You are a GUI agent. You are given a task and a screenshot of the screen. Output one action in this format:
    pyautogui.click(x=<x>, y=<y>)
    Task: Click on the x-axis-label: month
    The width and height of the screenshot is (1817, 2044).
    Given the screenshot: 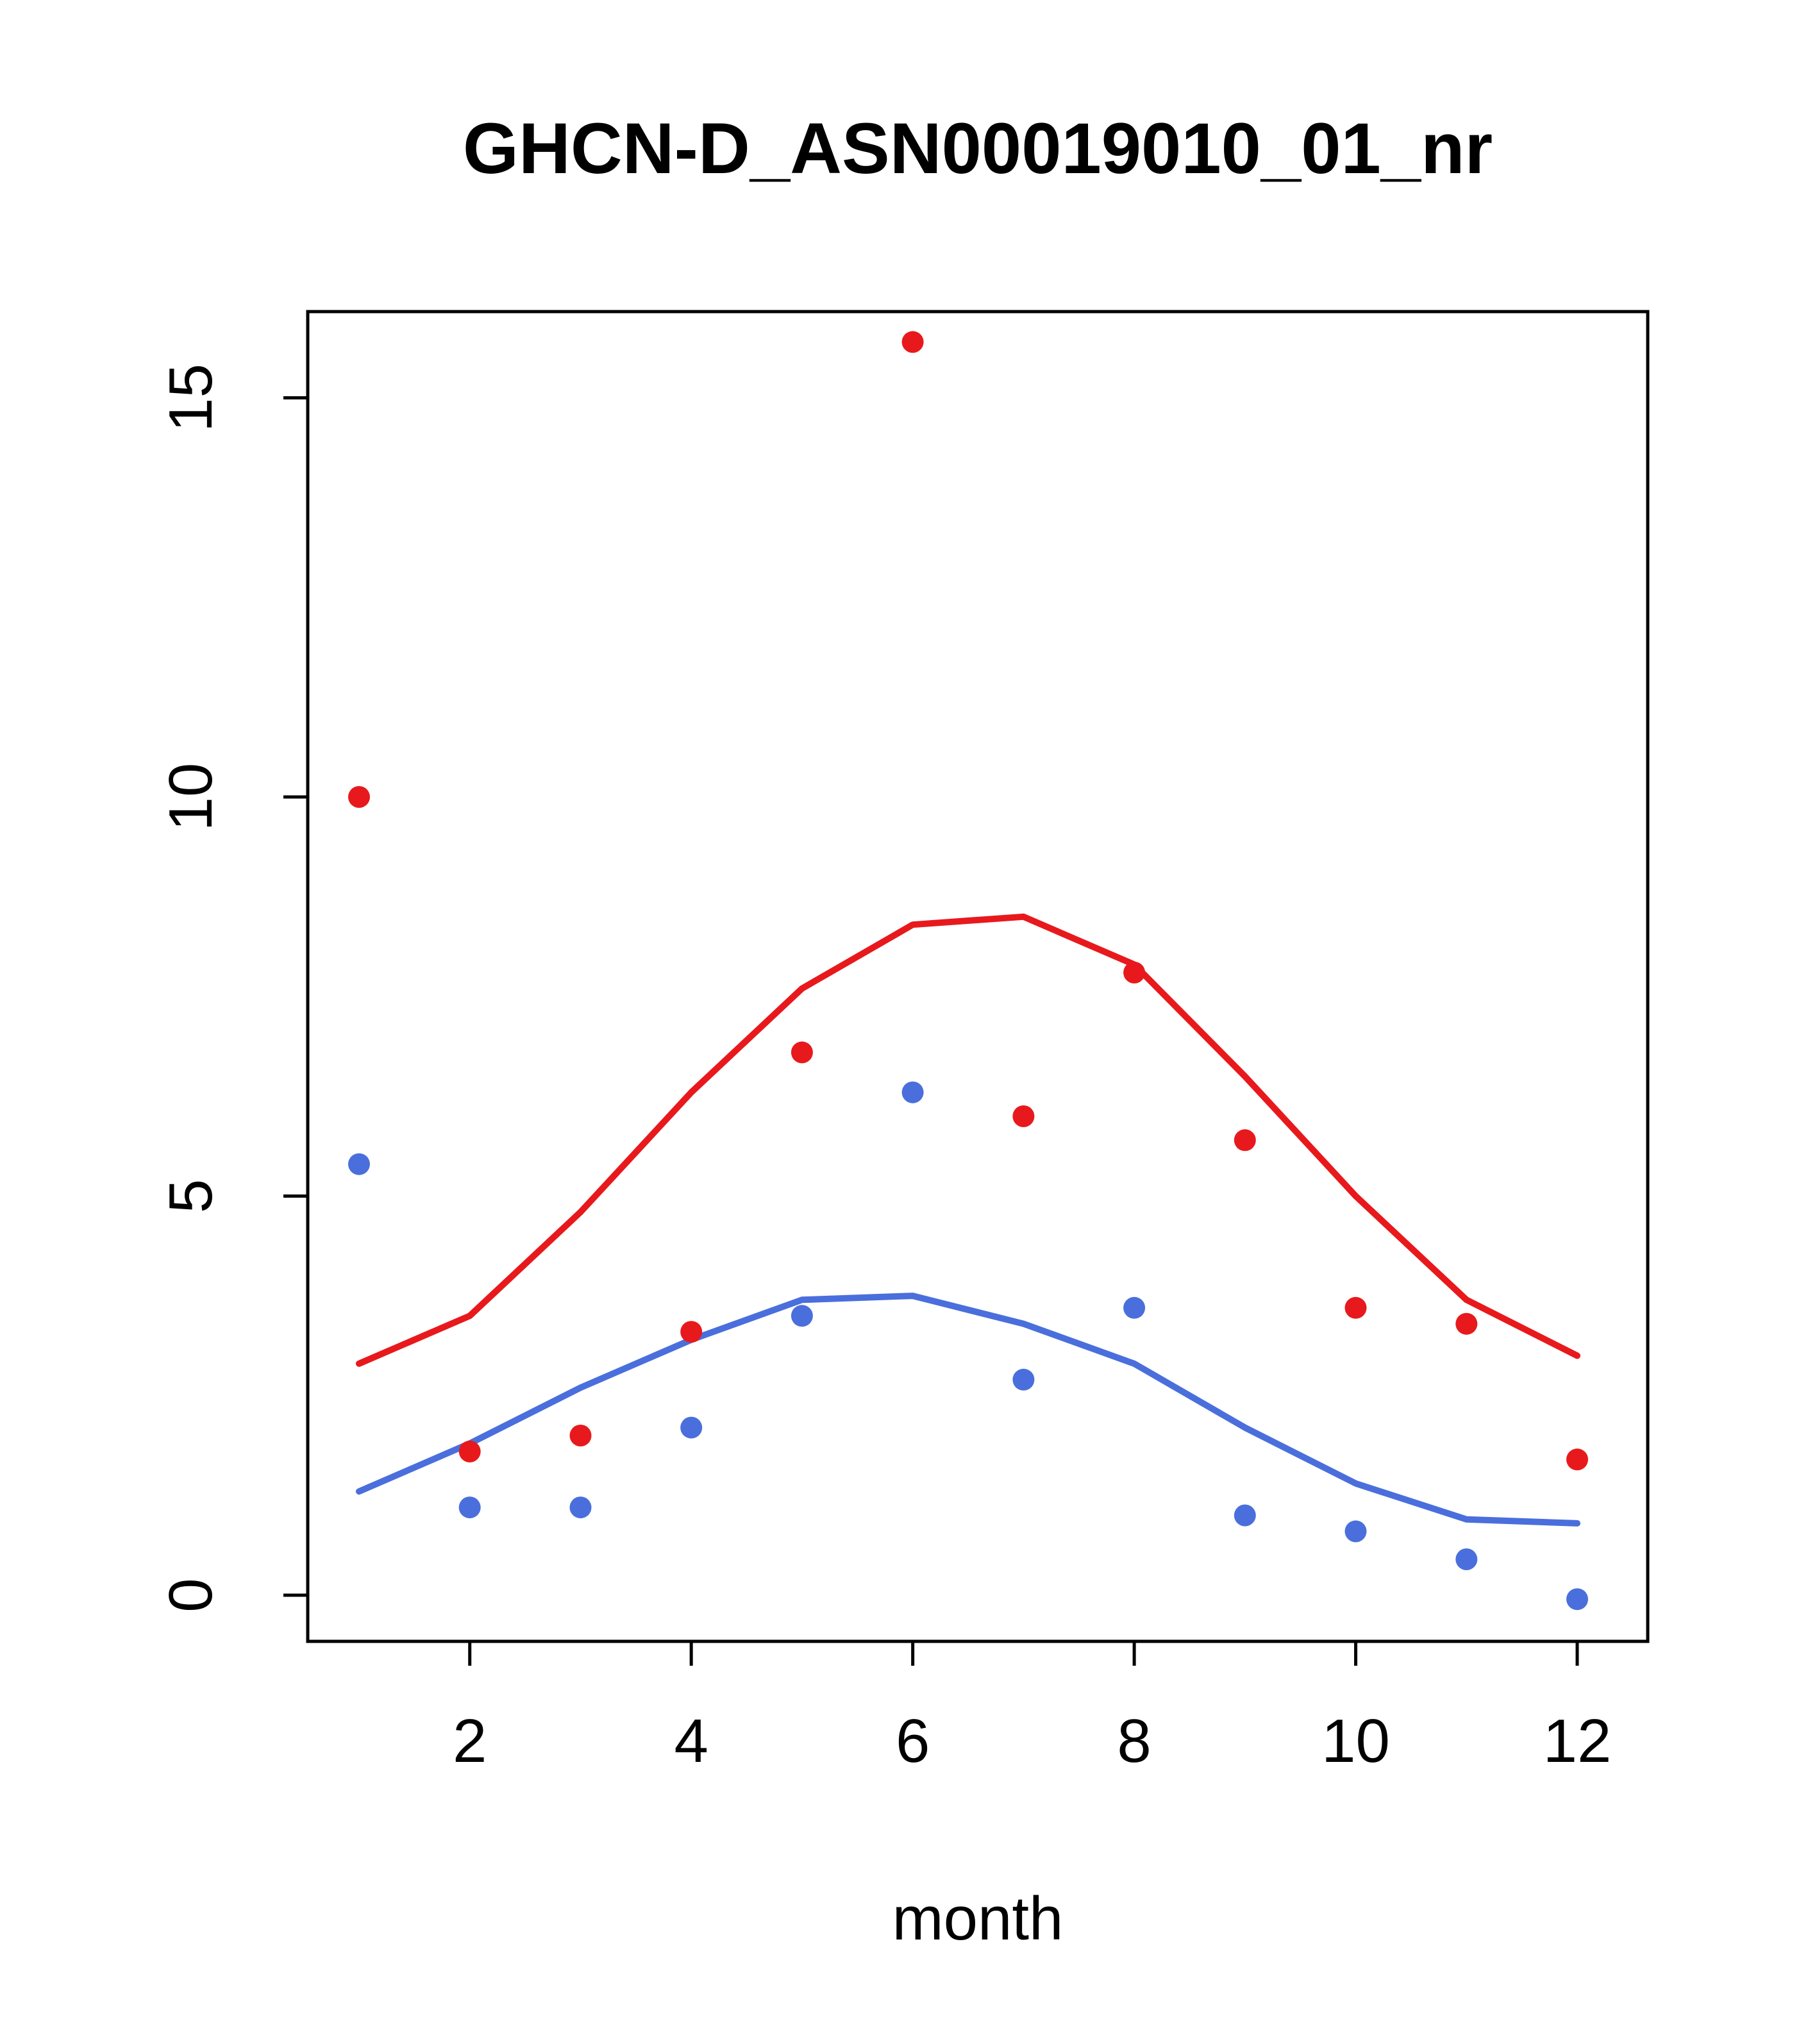 What is the action you would take?
    pyautogui.click(x=978, y=1919)
    